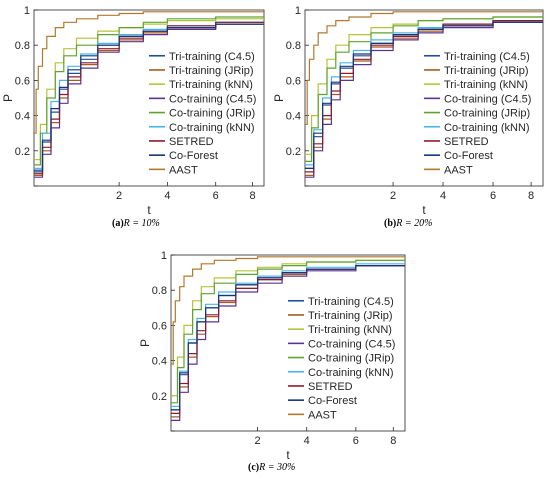  I want to click on x-tick-label-1-0: 2, so click(393, 196).